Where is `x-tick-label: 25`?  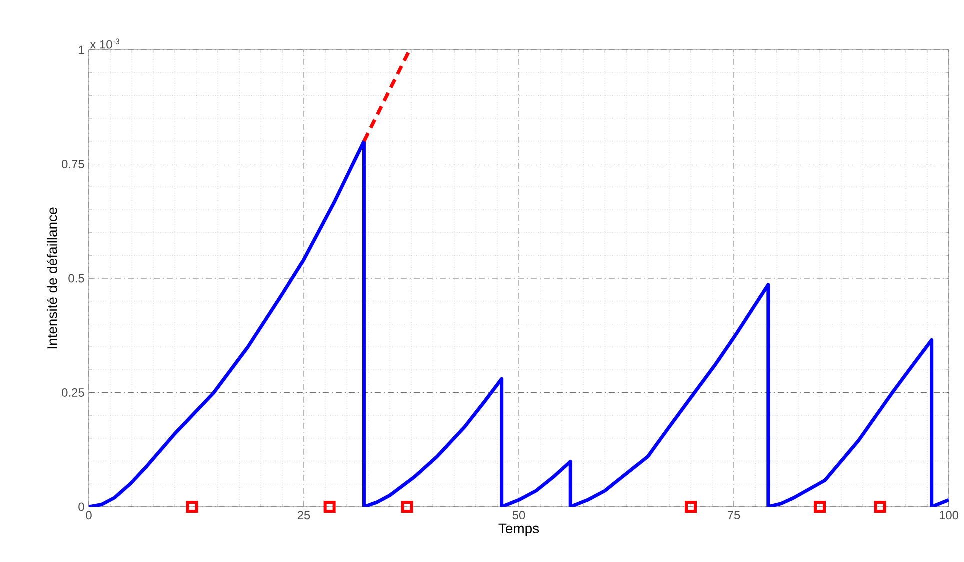
x-tick-label: 25 is located at coordinates (304, 515).